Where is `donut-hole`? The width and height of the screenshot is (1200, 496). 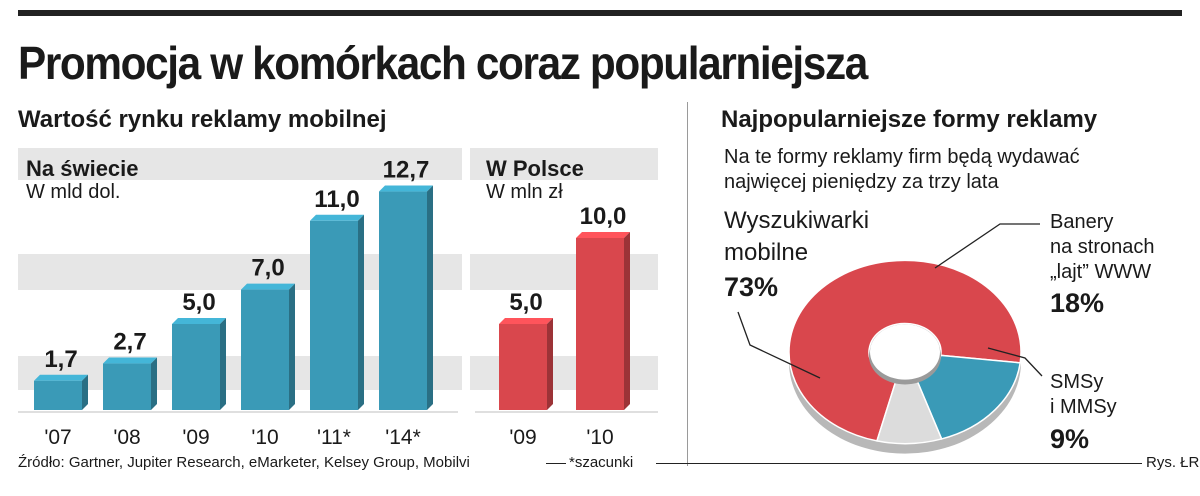 donut-hole is located at coordinates (905, 352).